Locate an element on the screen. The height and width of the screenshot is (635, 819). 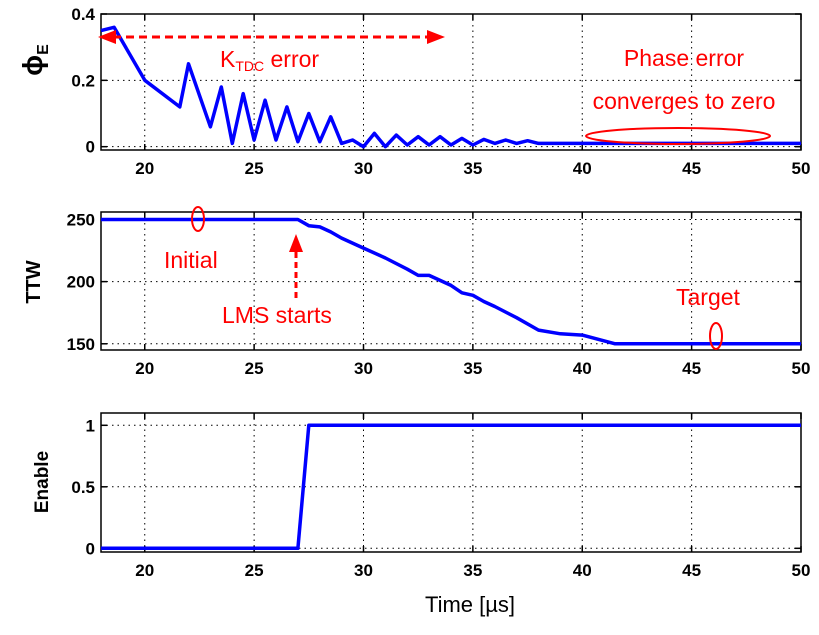
initial-label: Initial is located at coordinates (191, 260).